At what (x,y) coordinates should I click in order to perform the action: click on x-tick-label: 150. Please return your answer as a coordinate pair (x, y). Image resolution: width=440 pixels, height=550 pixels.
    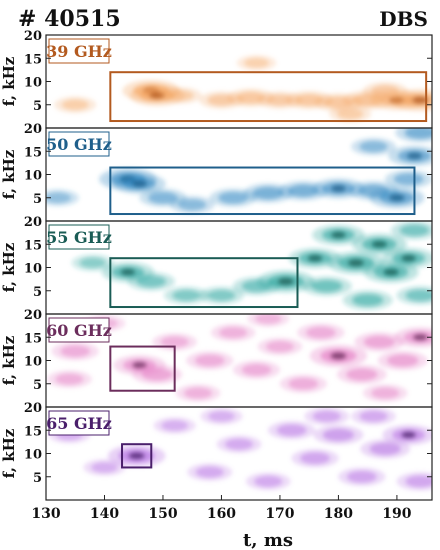
    Looking at the image, I should click on (162, 514).